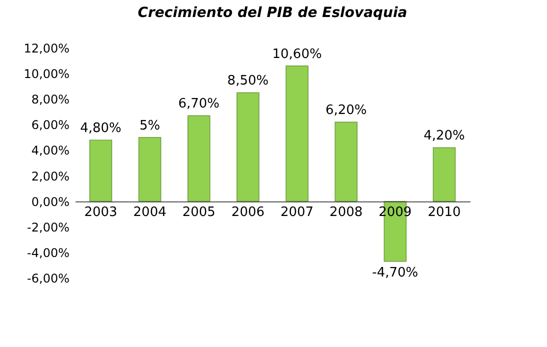 This screenshot has height=347, width=547. I want to click on data-label: -4,70%, so click(395, 272).